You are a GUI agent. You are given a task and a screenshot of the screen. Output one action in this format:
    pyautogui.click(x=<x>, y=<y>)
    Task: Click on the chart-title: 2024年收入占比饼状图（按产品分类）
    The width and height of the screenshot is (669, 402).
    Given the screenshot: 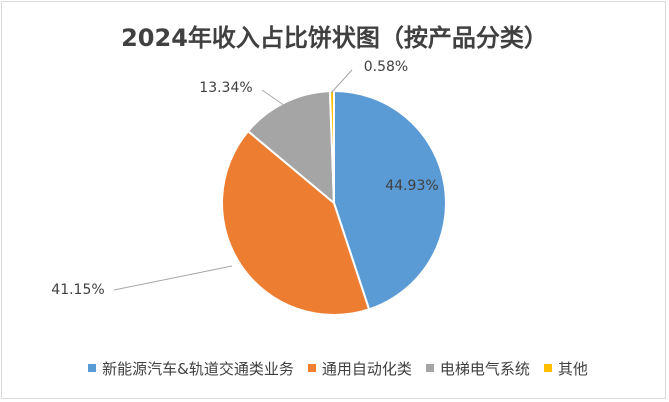 What is the action you would take?
    pyautogui.click(x=334, y=38)
    